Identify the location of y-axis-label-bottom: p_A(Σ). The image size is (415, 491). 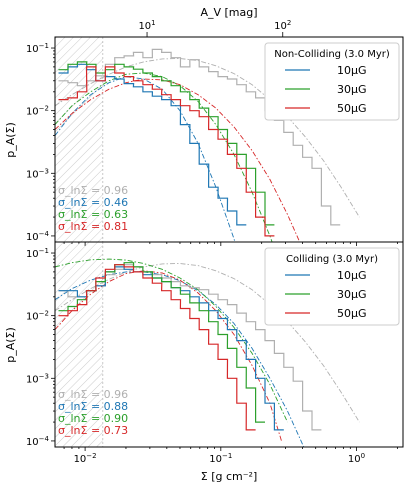
(10, 345).